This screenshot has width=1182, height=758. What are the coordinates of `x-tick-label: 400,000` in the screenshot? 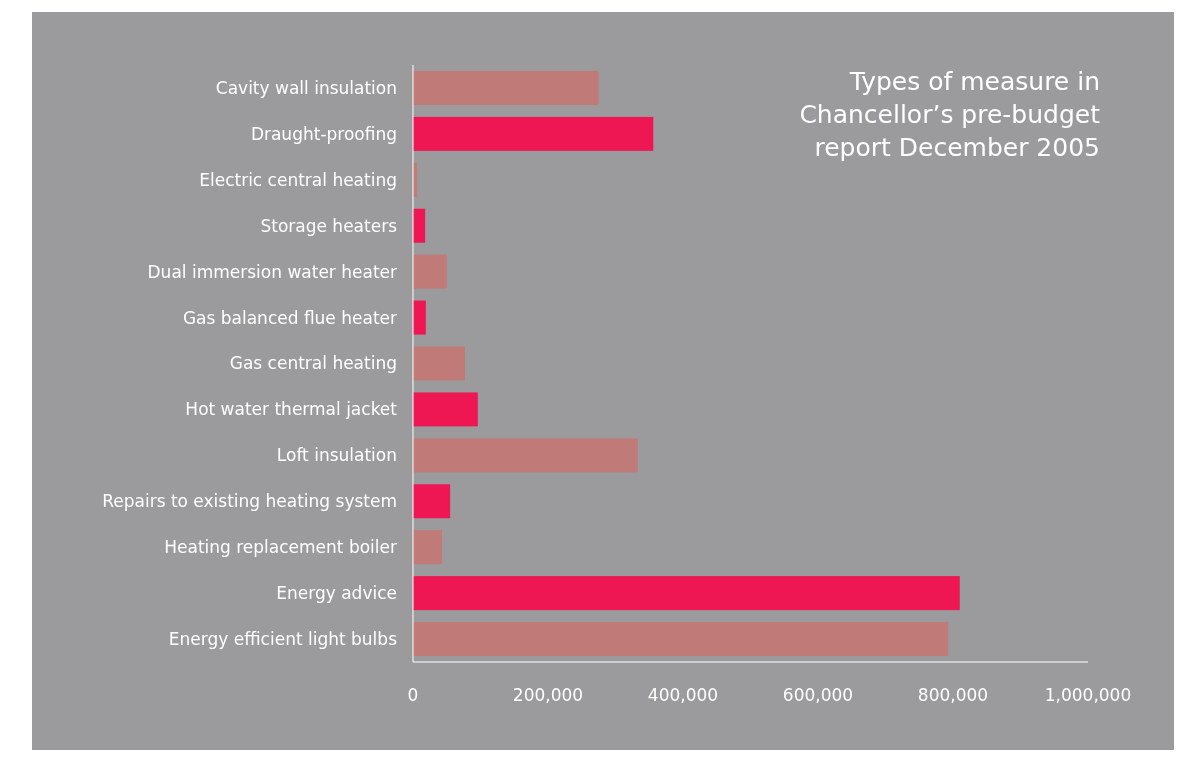 It's located at (683, 695).